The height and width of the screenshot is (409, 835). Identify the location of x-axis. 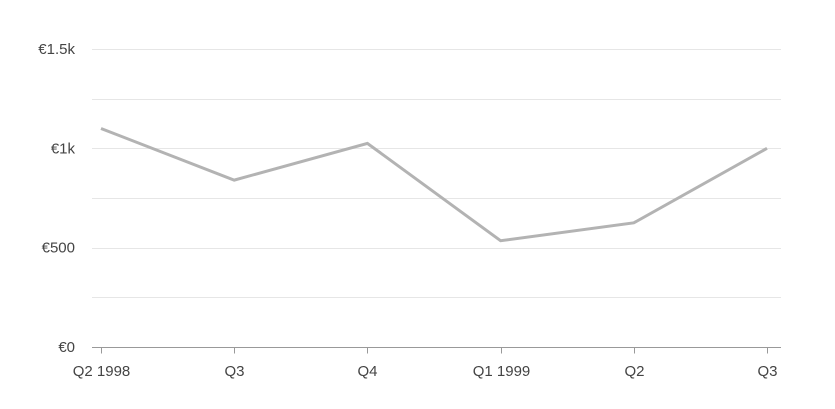
(436, 350).